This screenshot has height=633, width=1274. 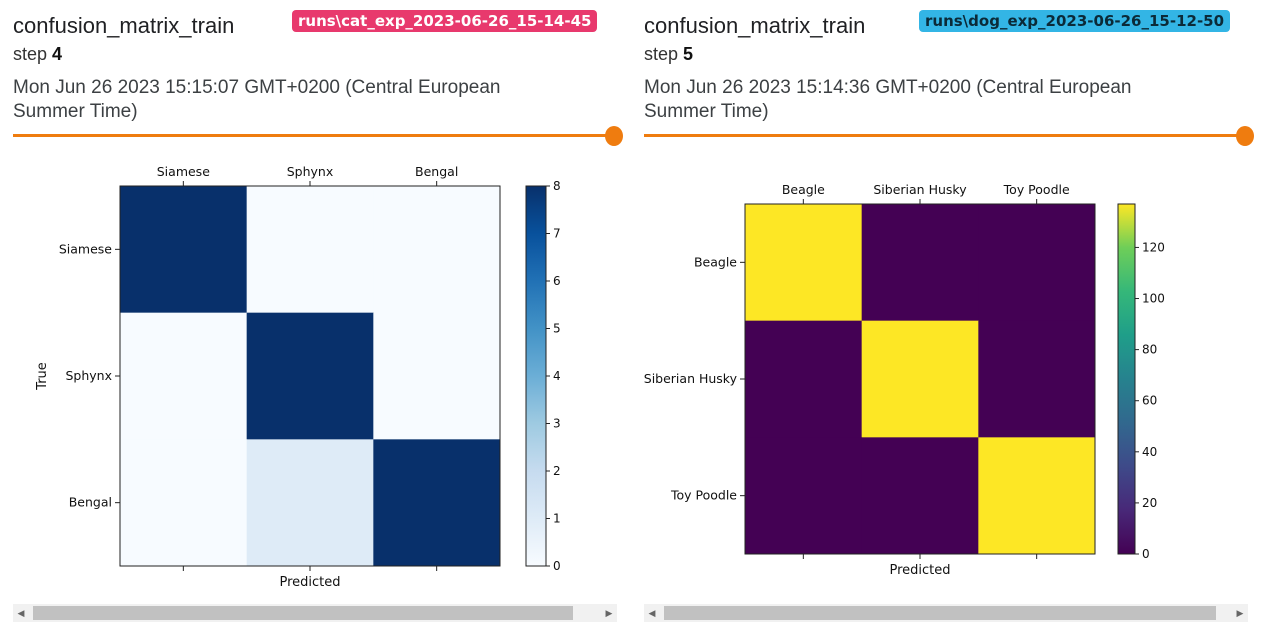 I want to click on y-tick-label: Bengal, so click(x=90, y=502).